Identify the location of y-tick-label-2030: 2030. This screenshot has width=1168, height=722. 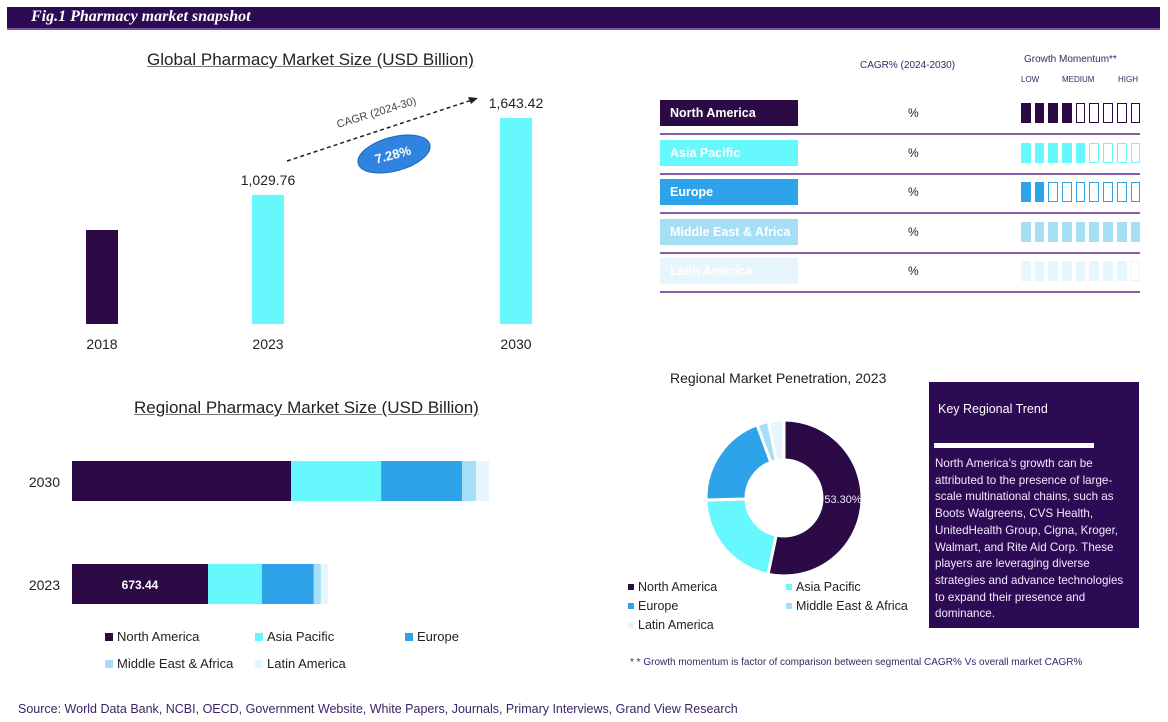
(44, 482).